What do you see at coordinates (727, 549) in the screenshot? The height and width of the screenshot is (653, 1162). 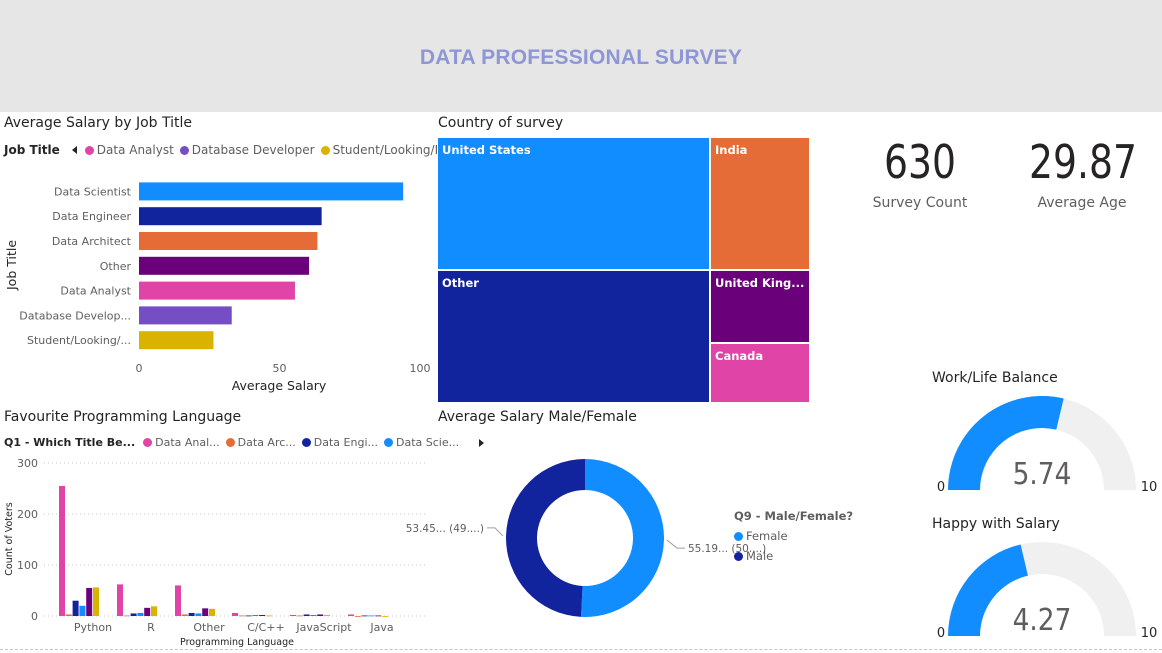 I see `data-label: 55.19... (50....)` at bounding box center [727, 549].